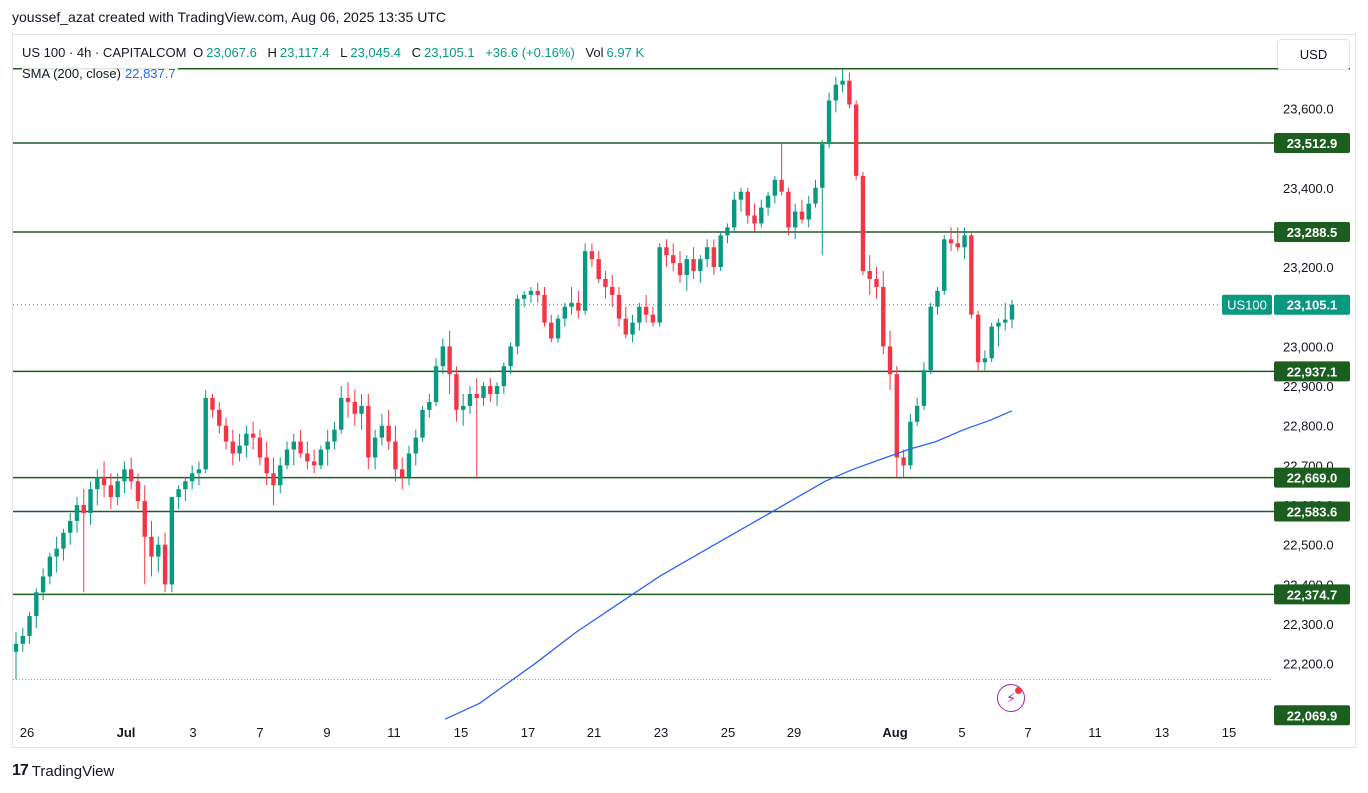  I want to click on y-tick-label: 22,500.0, so click(1308, 545).